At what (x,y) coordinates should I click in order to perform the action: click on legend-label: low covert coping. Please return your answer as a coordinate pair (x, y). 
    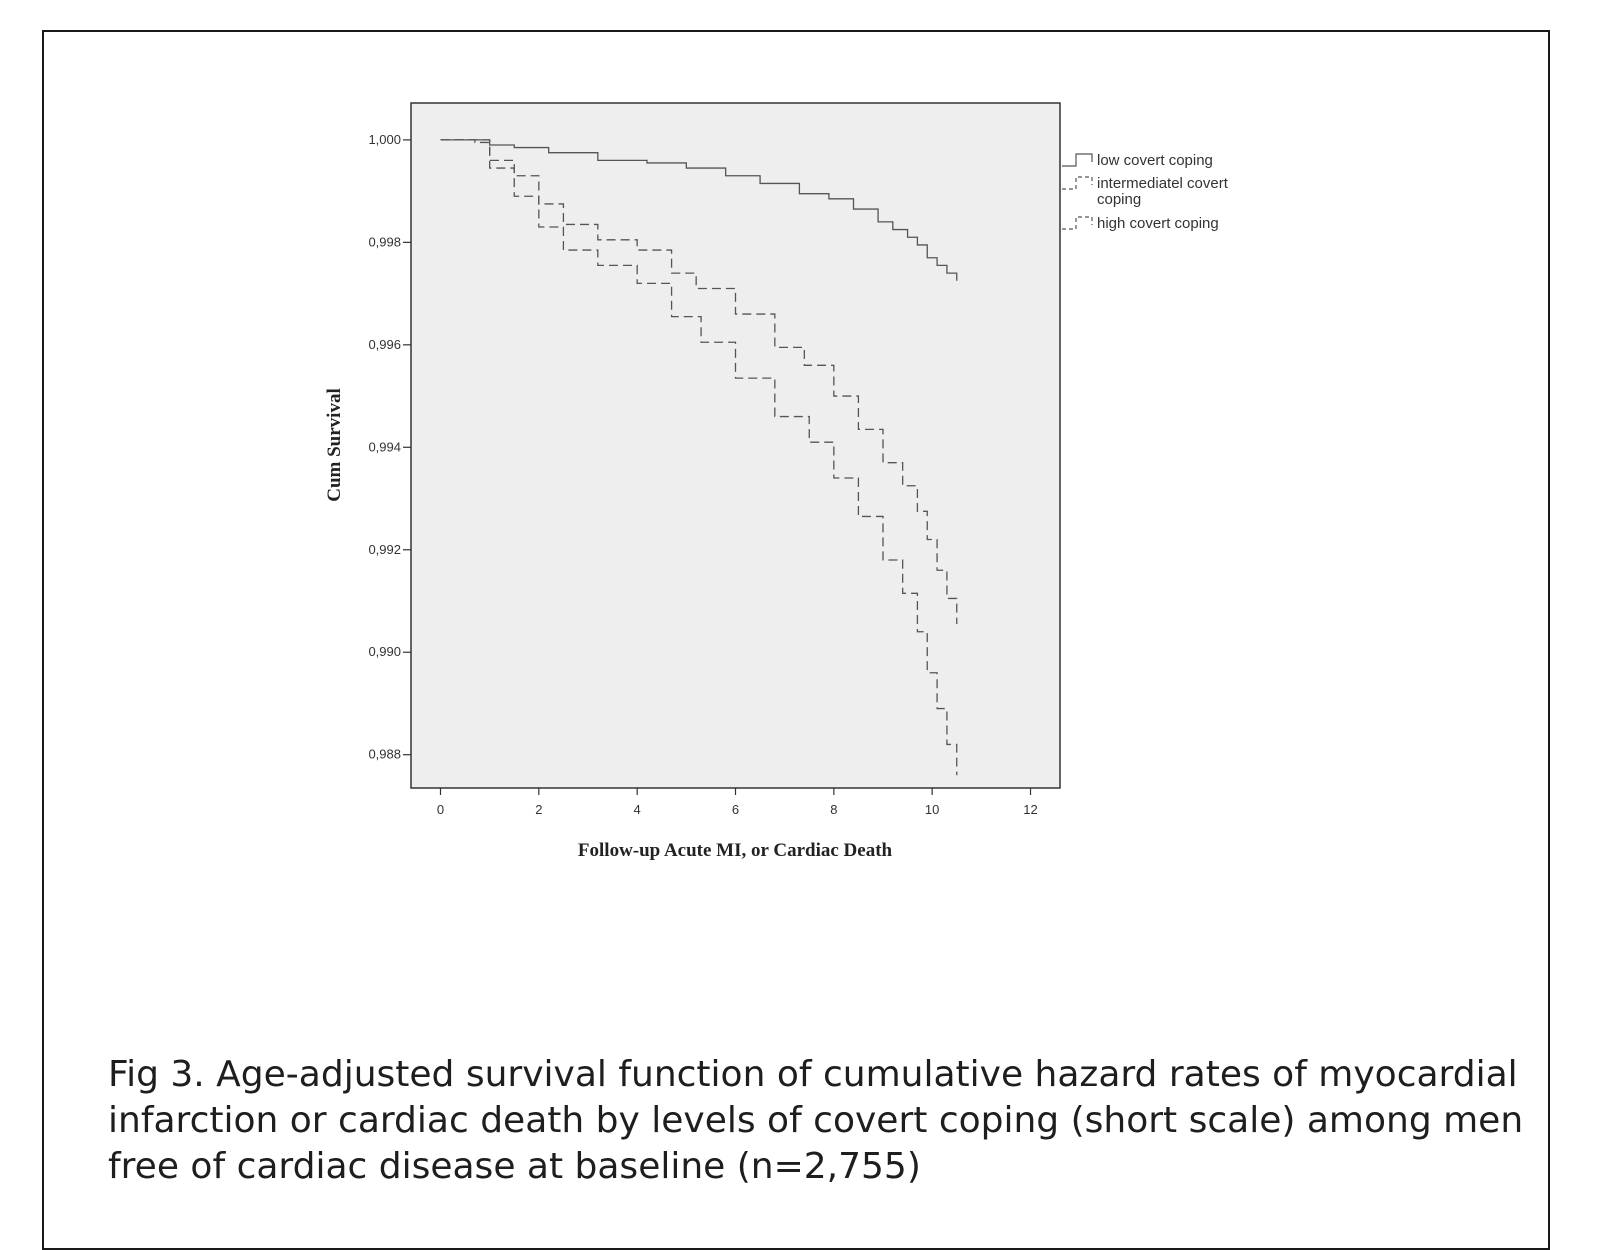
    Looking at the image, I should click on (1155, 160).